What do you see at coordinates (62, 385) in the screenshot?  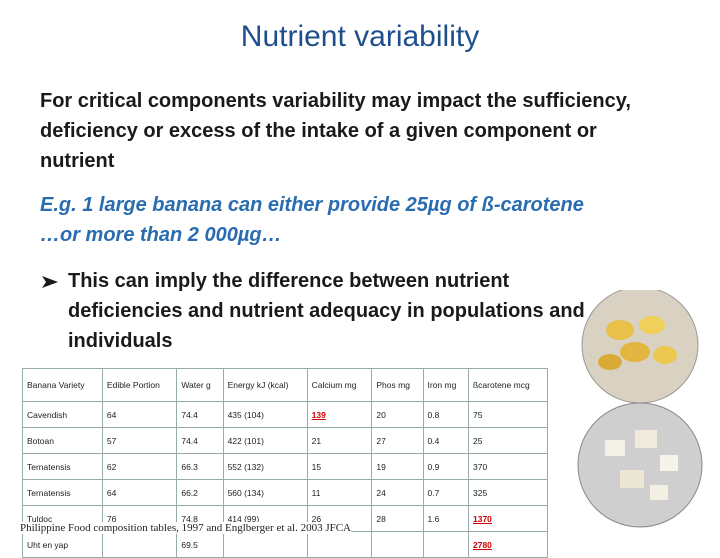 I see `header-cell: Banana Variety` at bounding box center [62, 385].